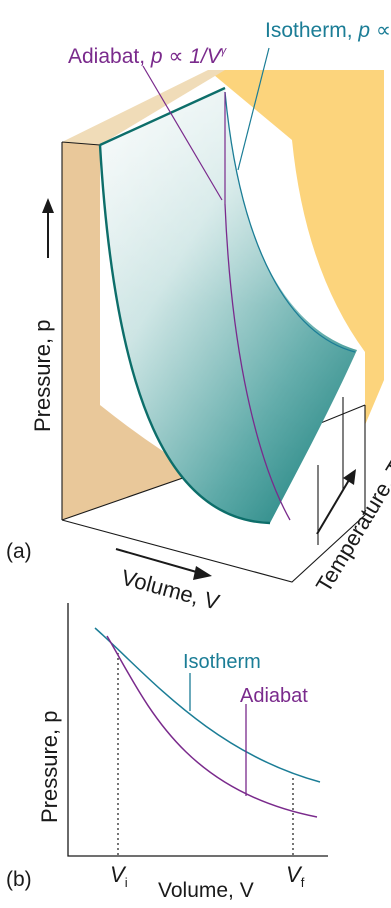 The image size is (391, 908). What do you see at coordinates (222, 662) in the screenshot?
I see `isotherm-label-2d: Isotherm` at bounding box center [222, 662].